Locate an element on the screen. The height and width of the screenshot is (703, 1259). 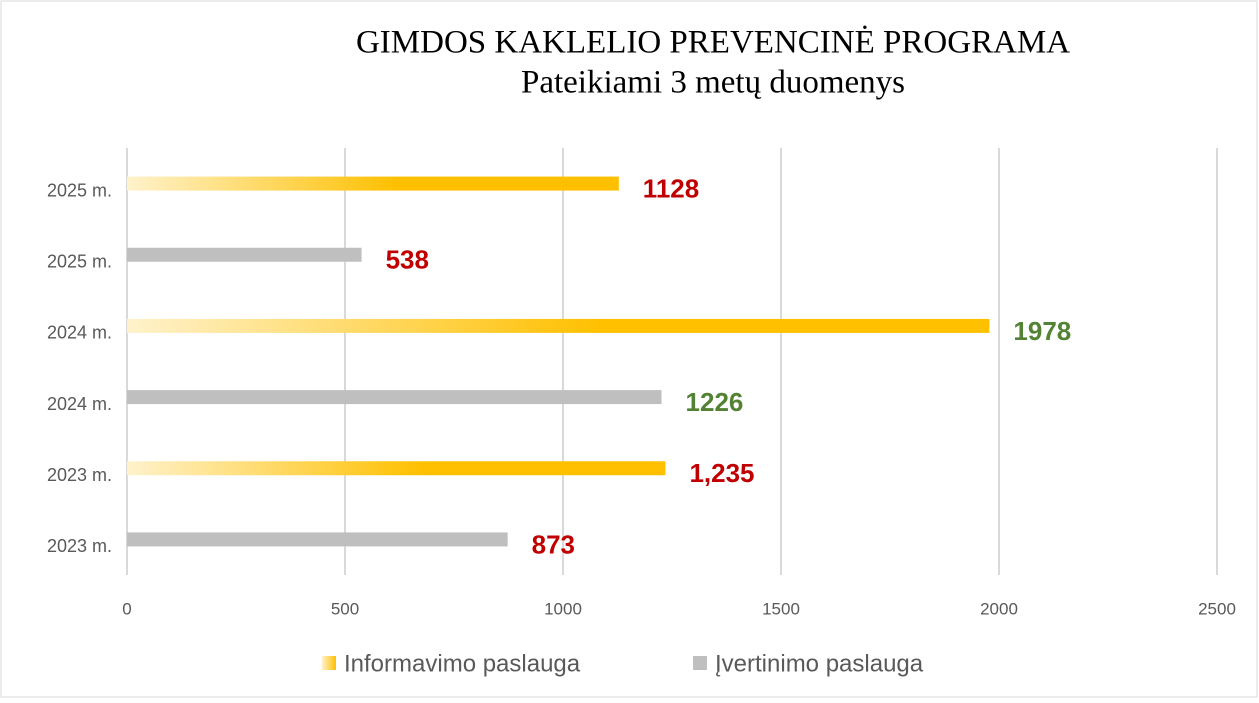
value-label: 1,235 is located at coordinates (721, 473).